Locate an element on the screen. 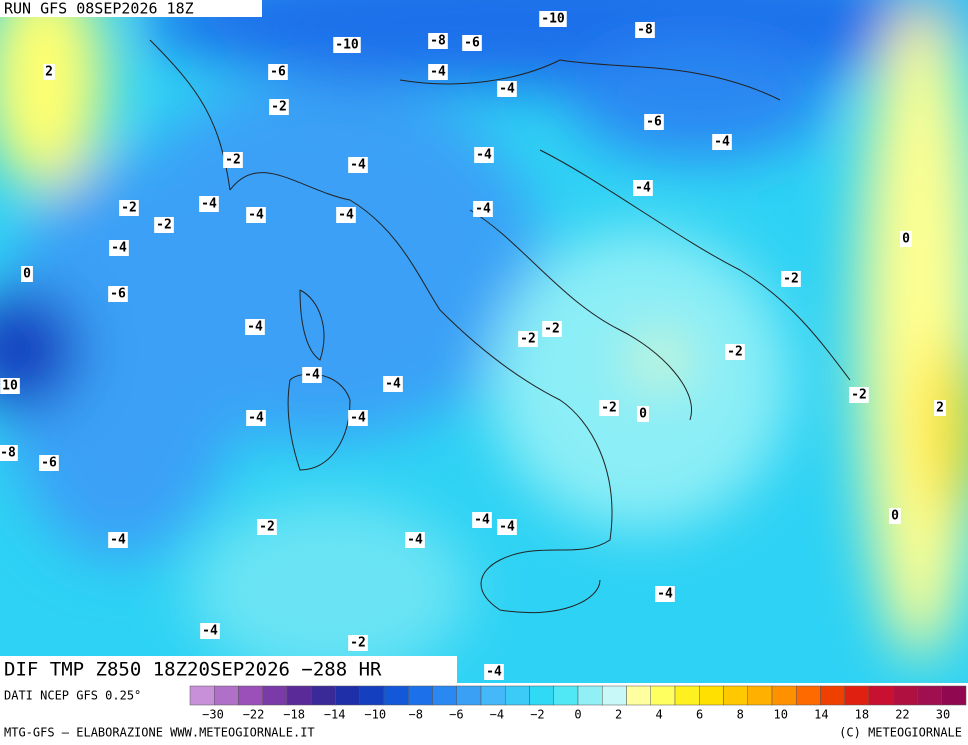  contour-label-text: -8 is located at coordinates (8, 453).